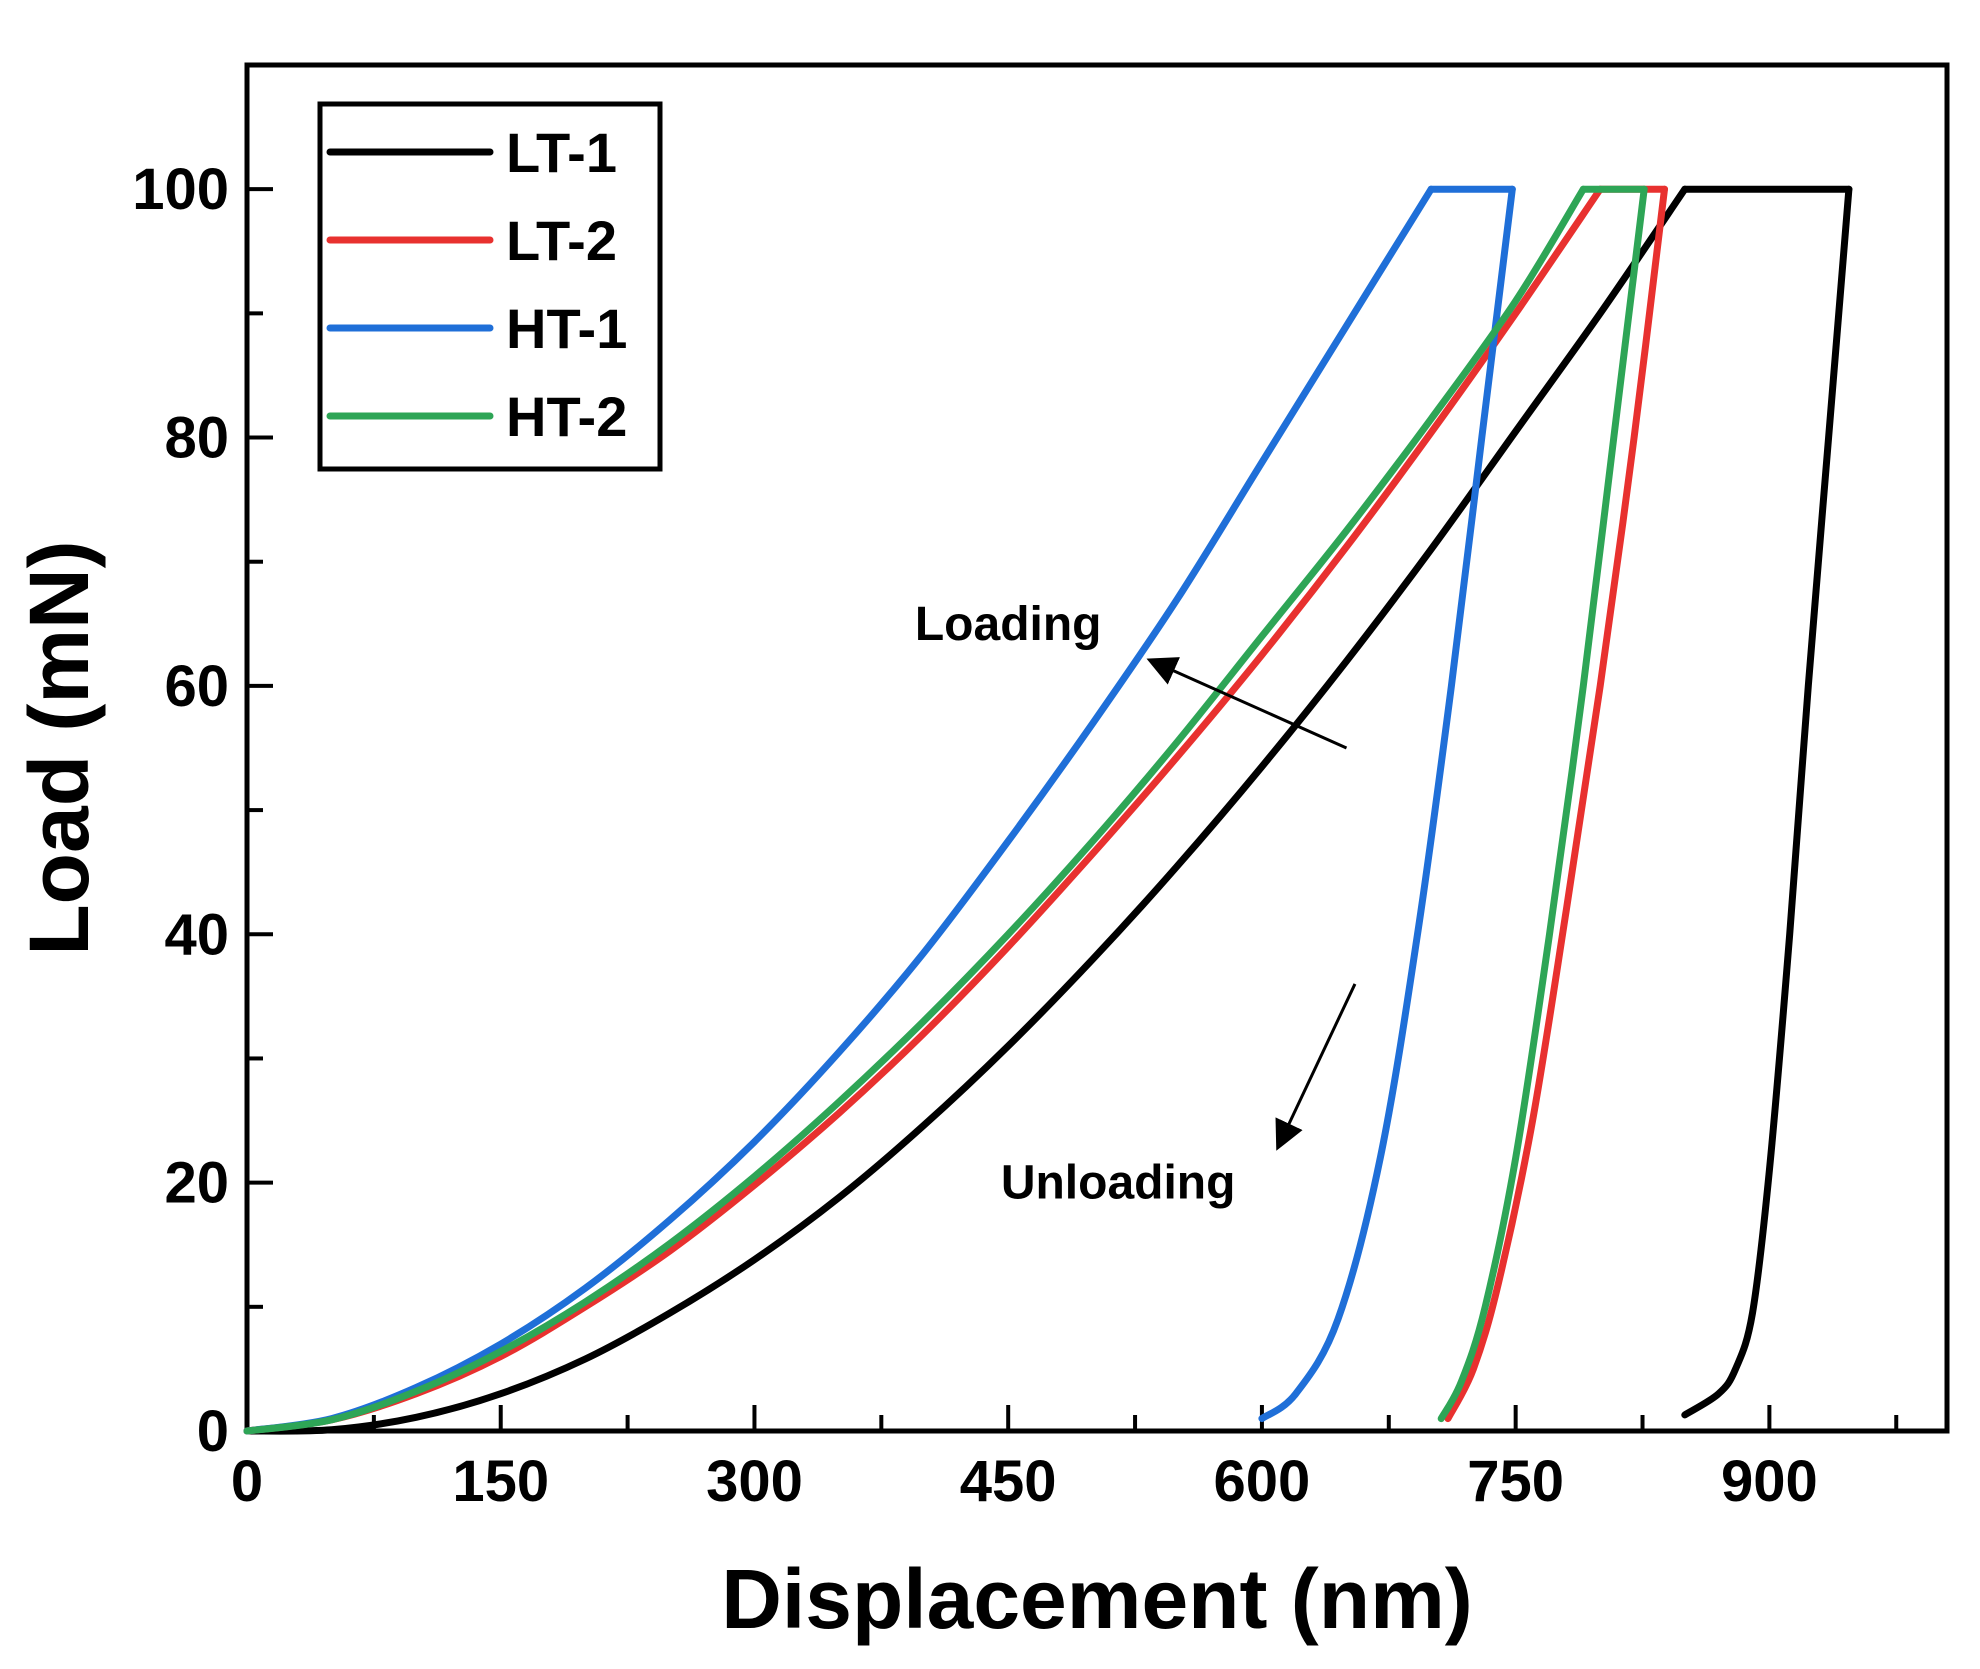  Describe the element at coordinates (213, 1431) in the screenshot. I see `y-tick-label: 0` at that location.